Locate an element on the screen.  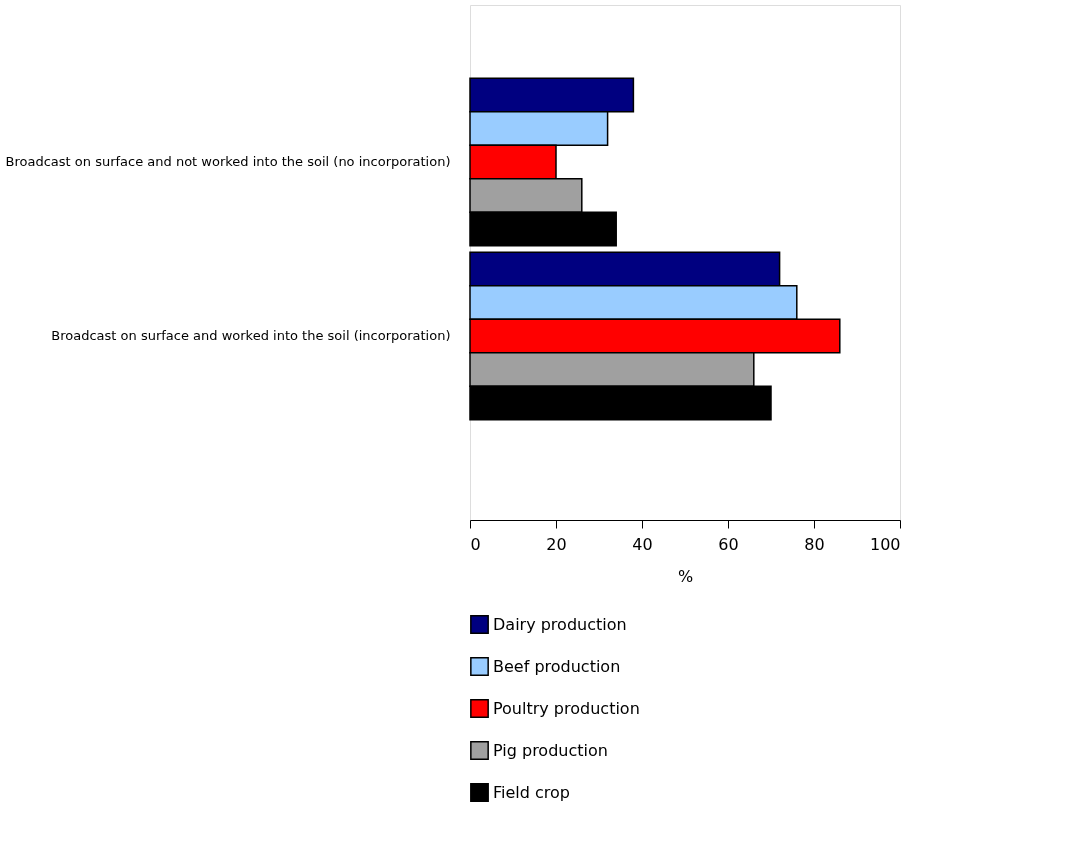
y-tick-label: Broadcast on surface and worked into the soil (incorporation) is located at coordinates (251, 335).